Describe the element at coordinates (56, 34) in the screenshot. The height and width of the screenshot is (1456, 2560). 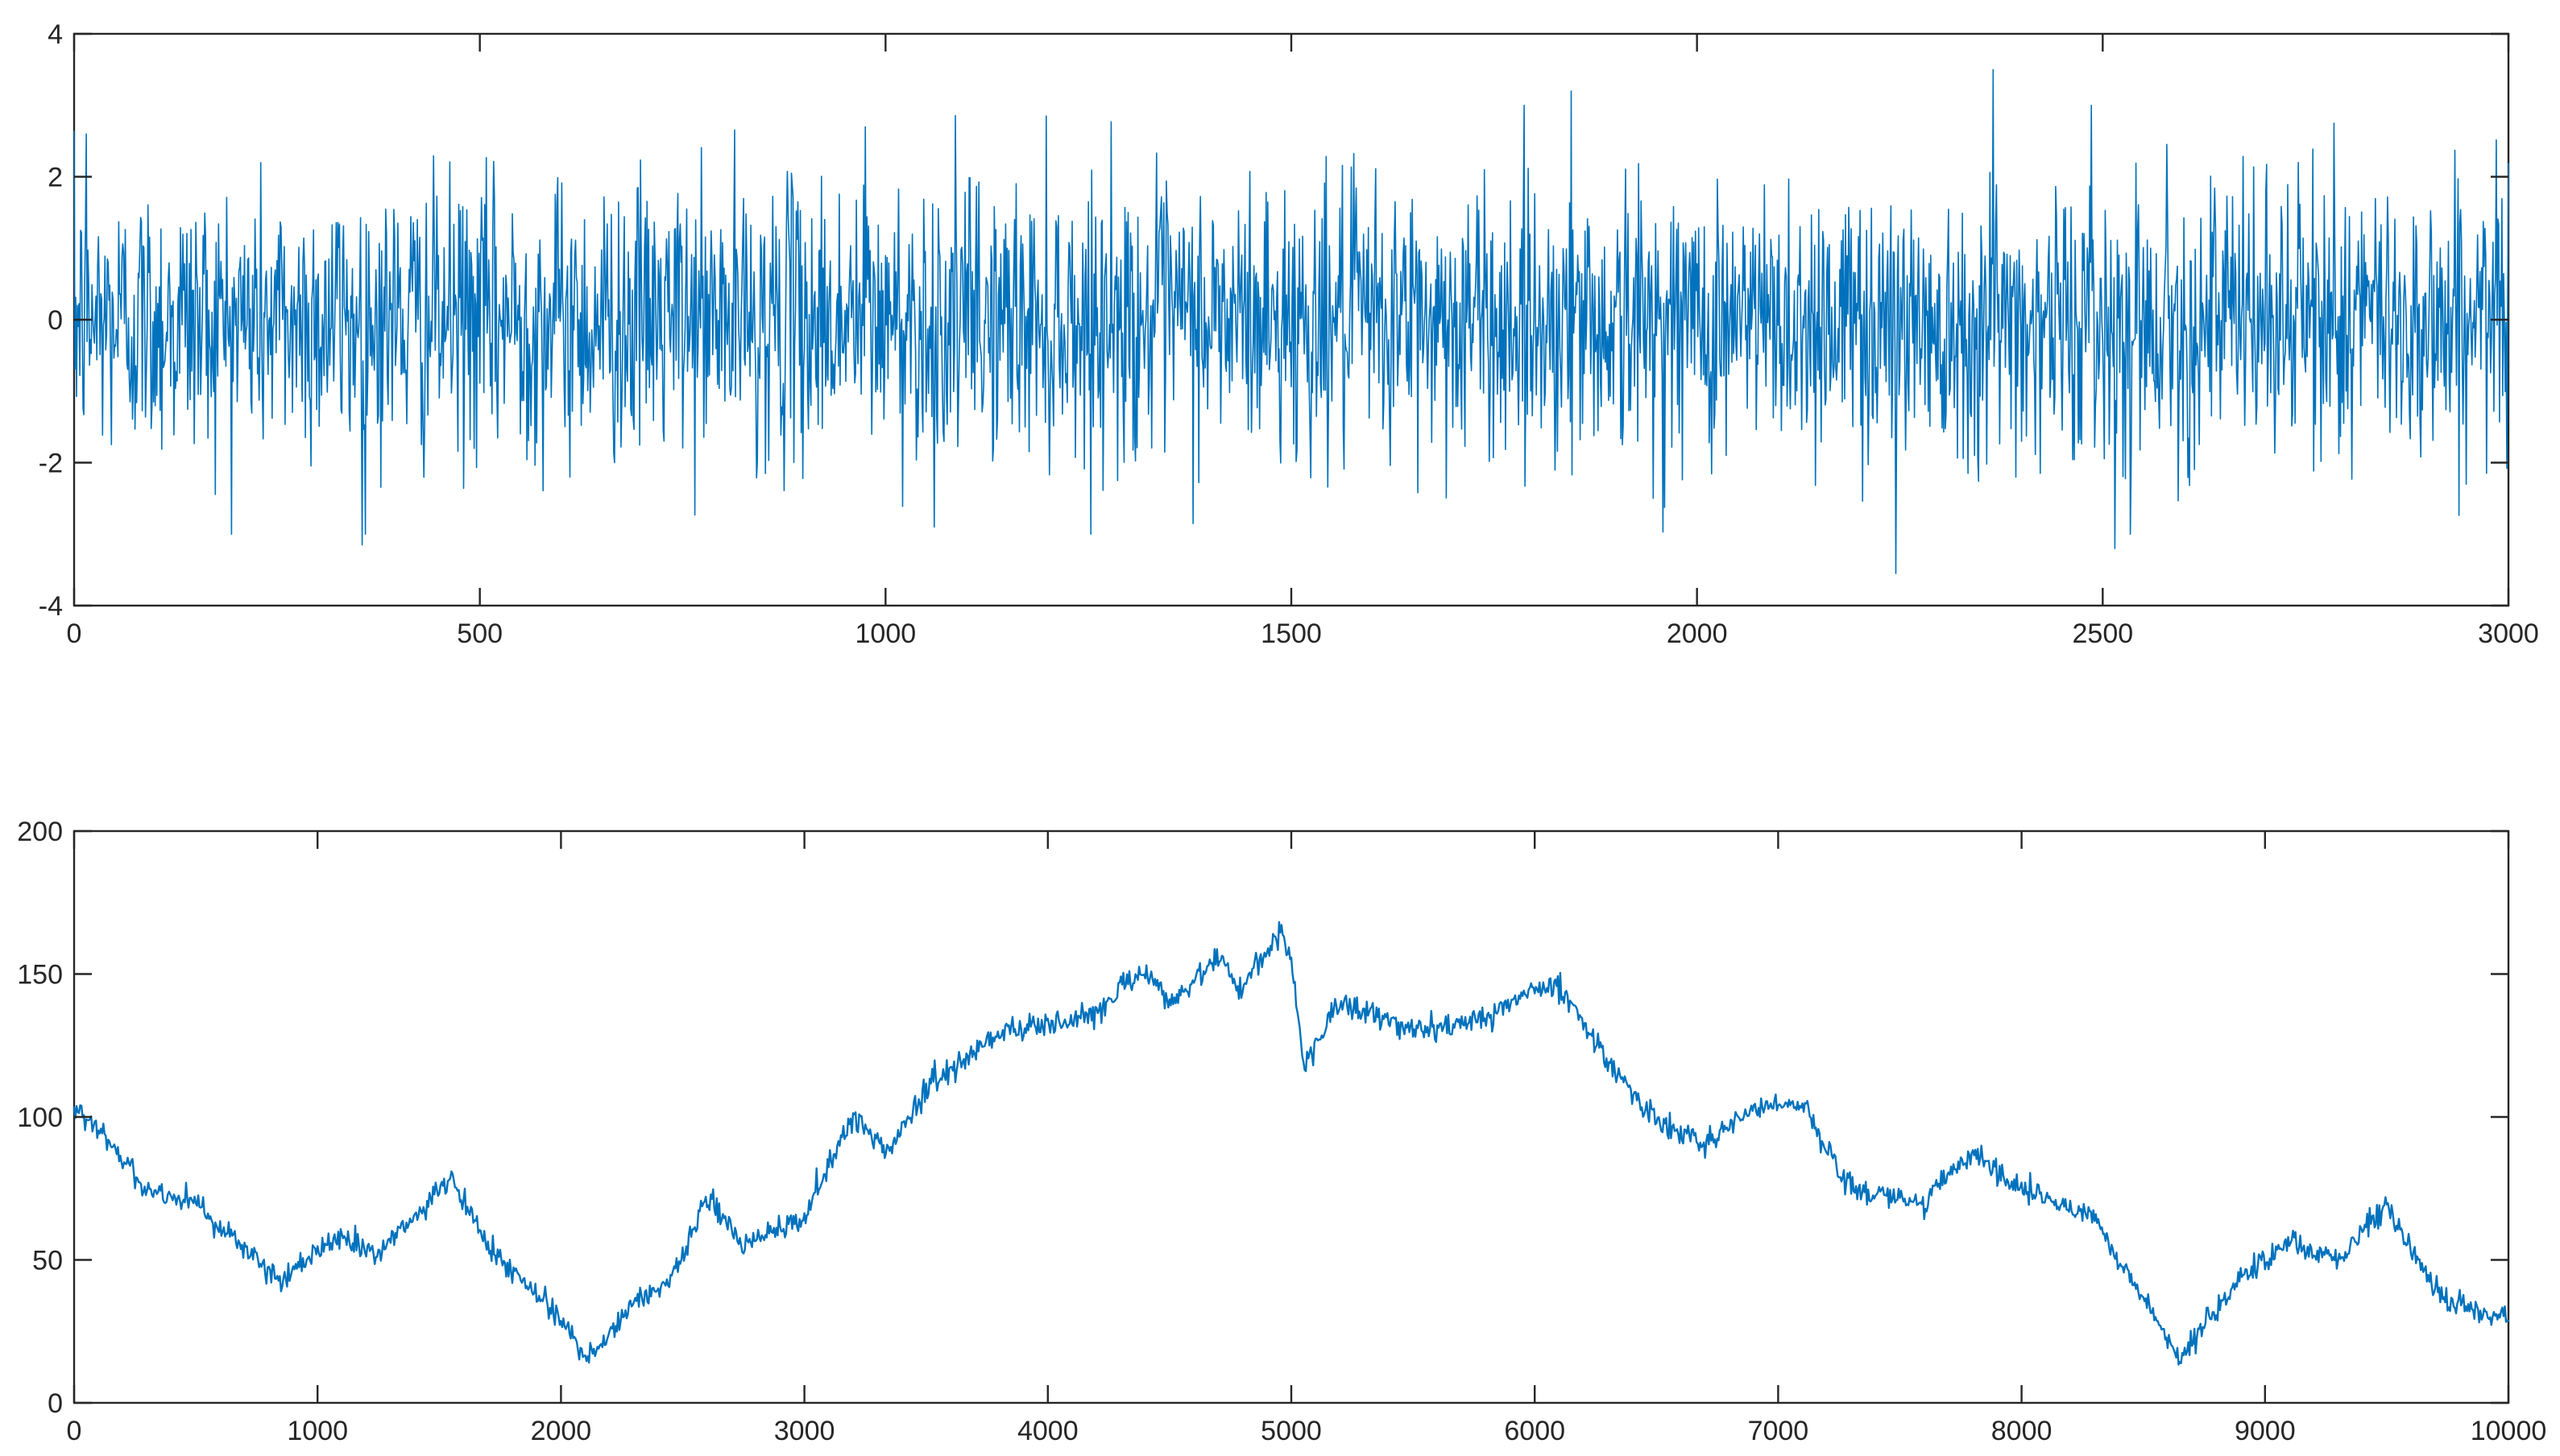
I see `y-tick-label: 4` at that location.